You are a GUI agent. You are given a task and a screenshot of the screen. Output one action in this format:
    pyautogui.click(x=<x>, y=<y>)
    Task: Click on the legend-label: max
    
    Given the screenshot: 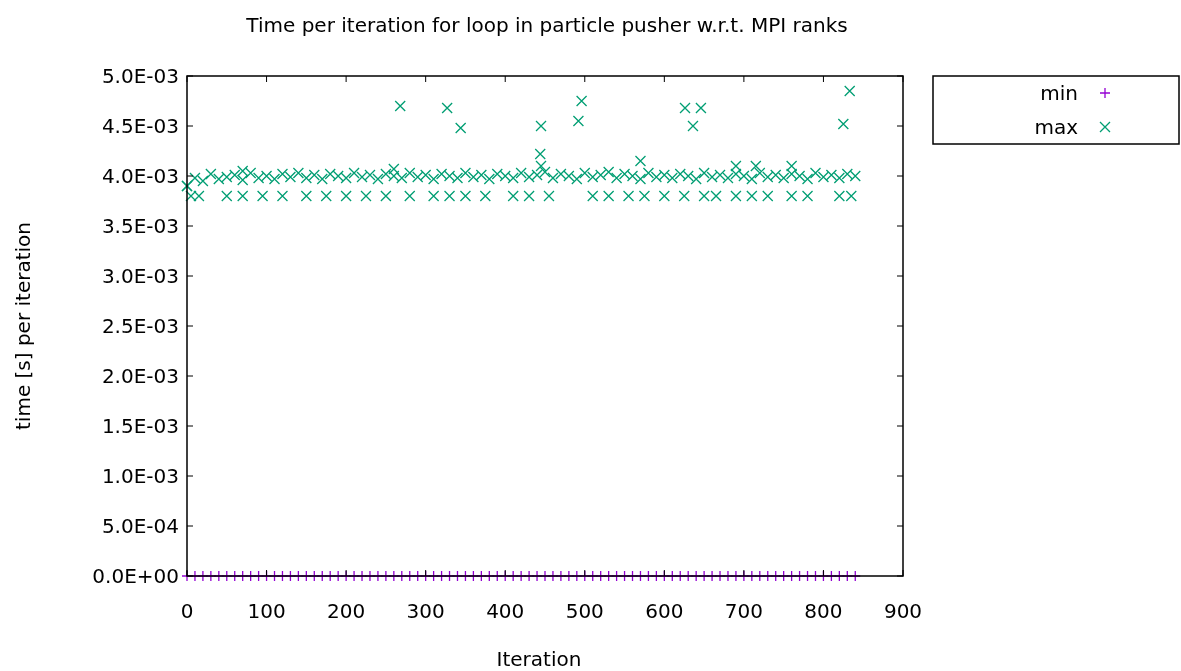 What is the action you would take?
    pyautogui.click(x=1056, y=127)
    